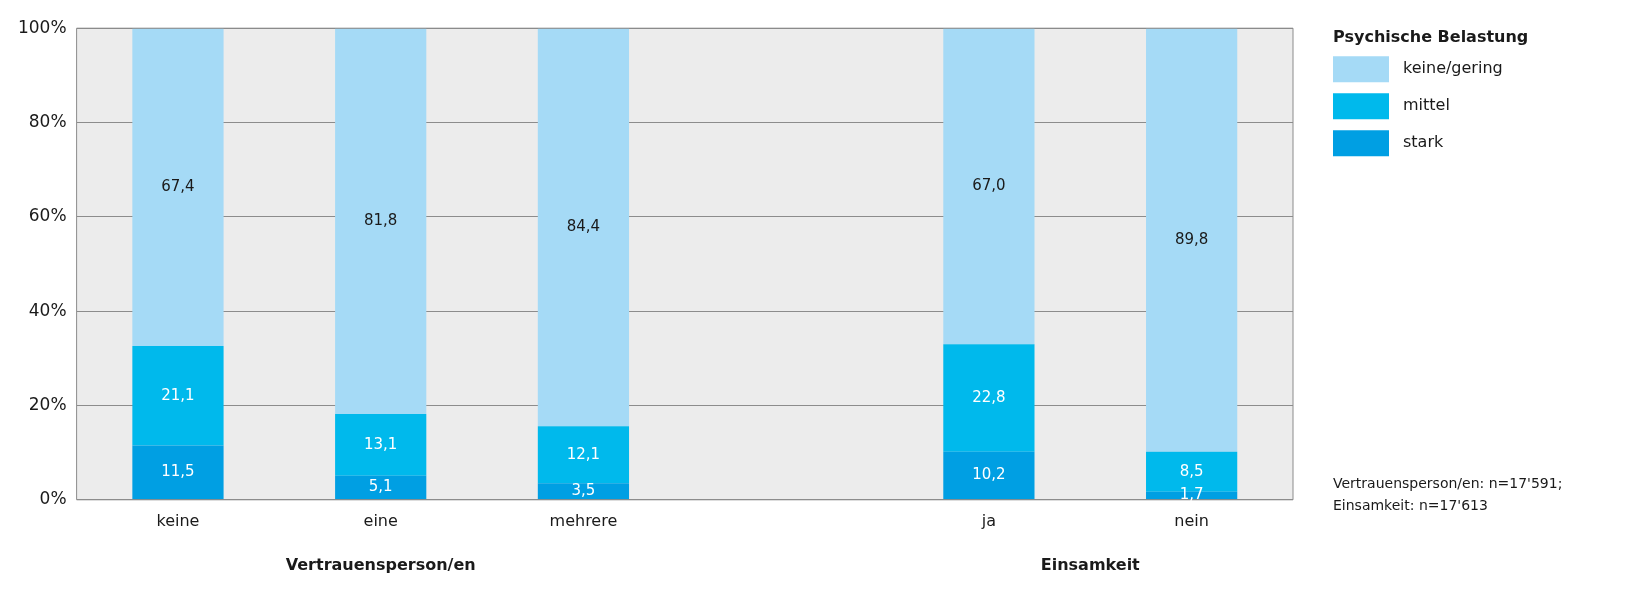  Describe the element at coordinates (1191, 470) in the screenshot. I see `data-label: 8,5` at that location.